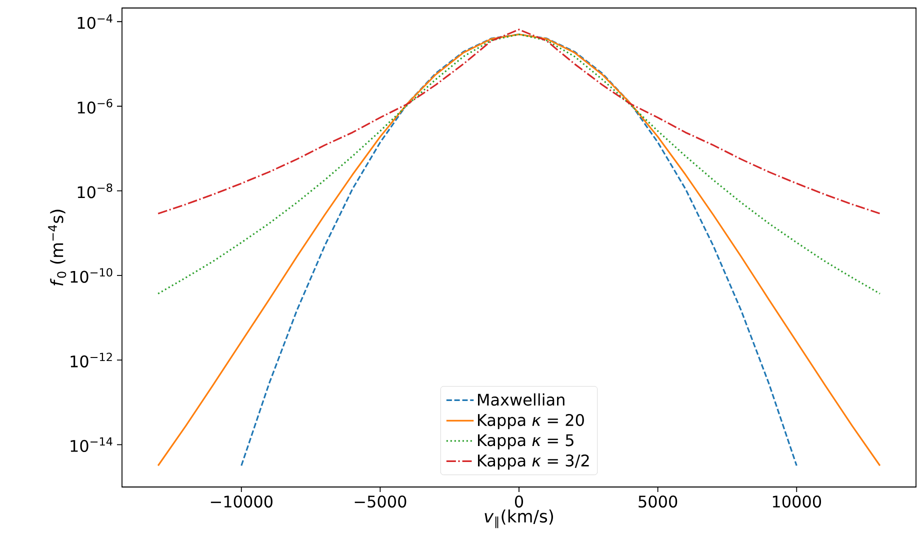 This screenshot has width=918, height=551. I want to click on y-tick-label: 10$^{−8}$, so click(95, 190).